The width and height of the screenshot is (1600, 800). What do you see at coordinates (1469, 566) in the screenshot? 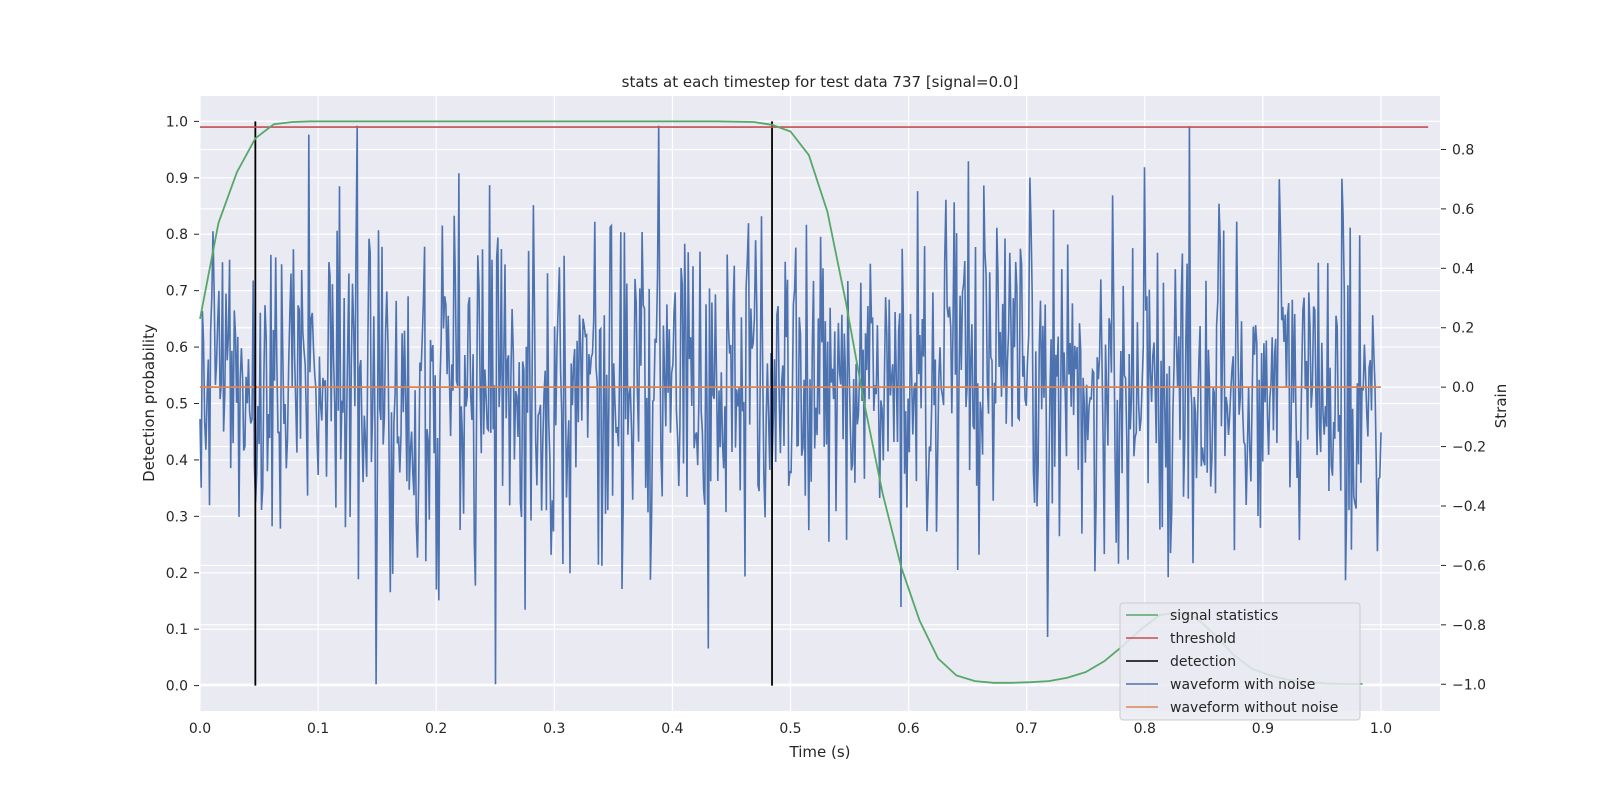
I see `y-right-tick-label: −0.6` at bounding box center [1469, 566].